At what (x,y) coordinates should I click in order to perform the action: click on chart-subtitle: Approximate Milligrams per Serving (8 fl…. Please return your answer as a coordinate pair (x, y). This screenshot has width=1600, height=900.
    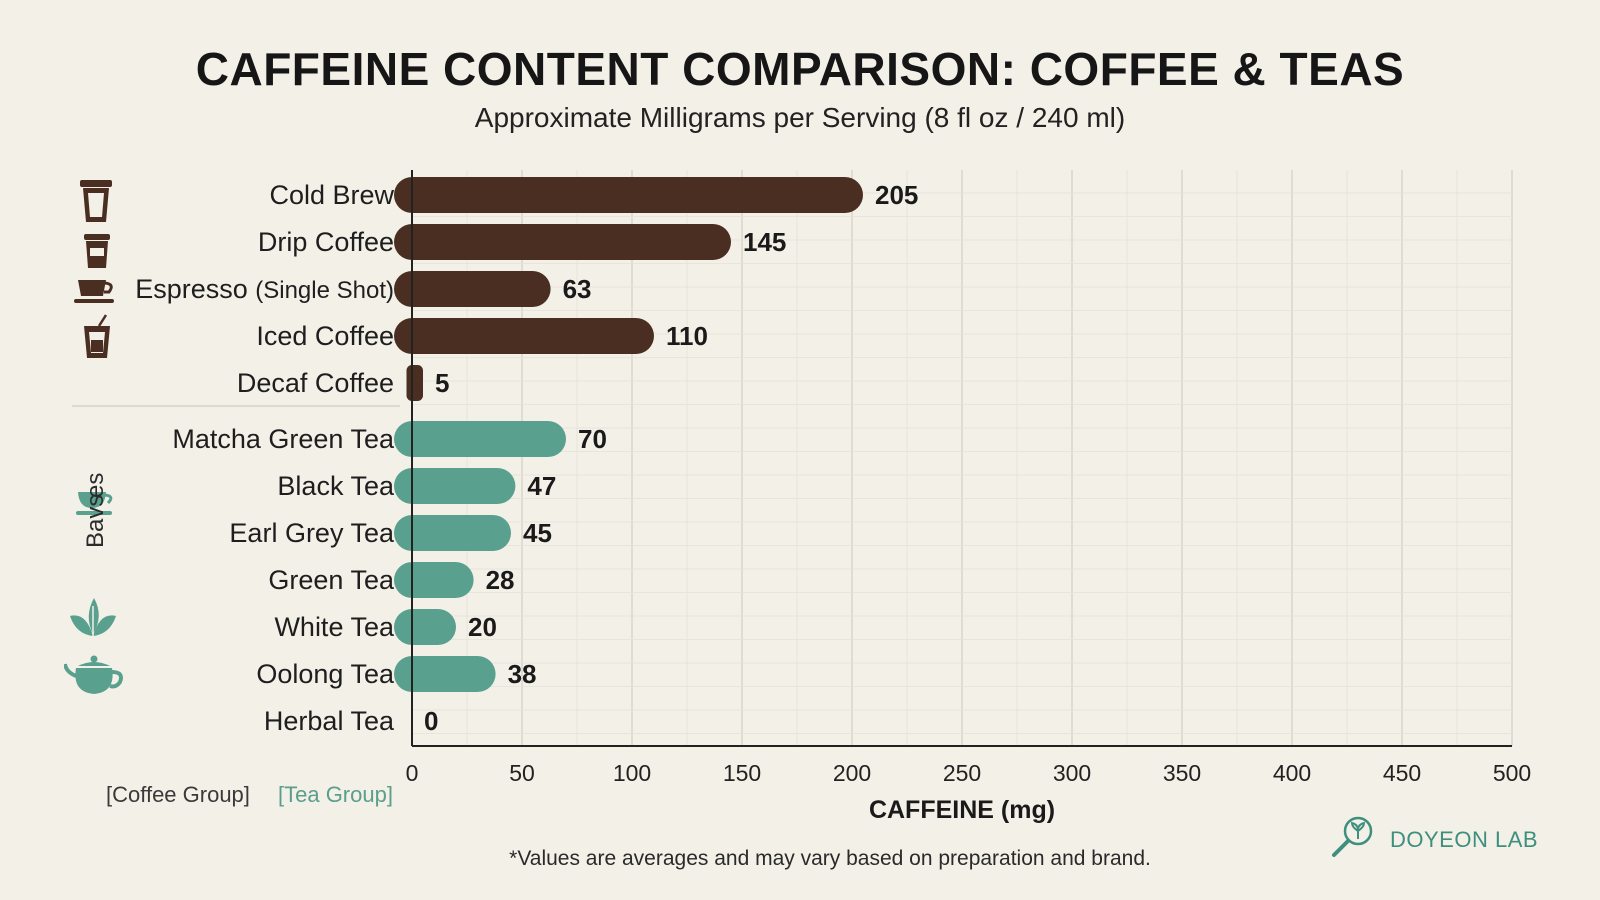
    Looking at the image, I should click on (800, 117).